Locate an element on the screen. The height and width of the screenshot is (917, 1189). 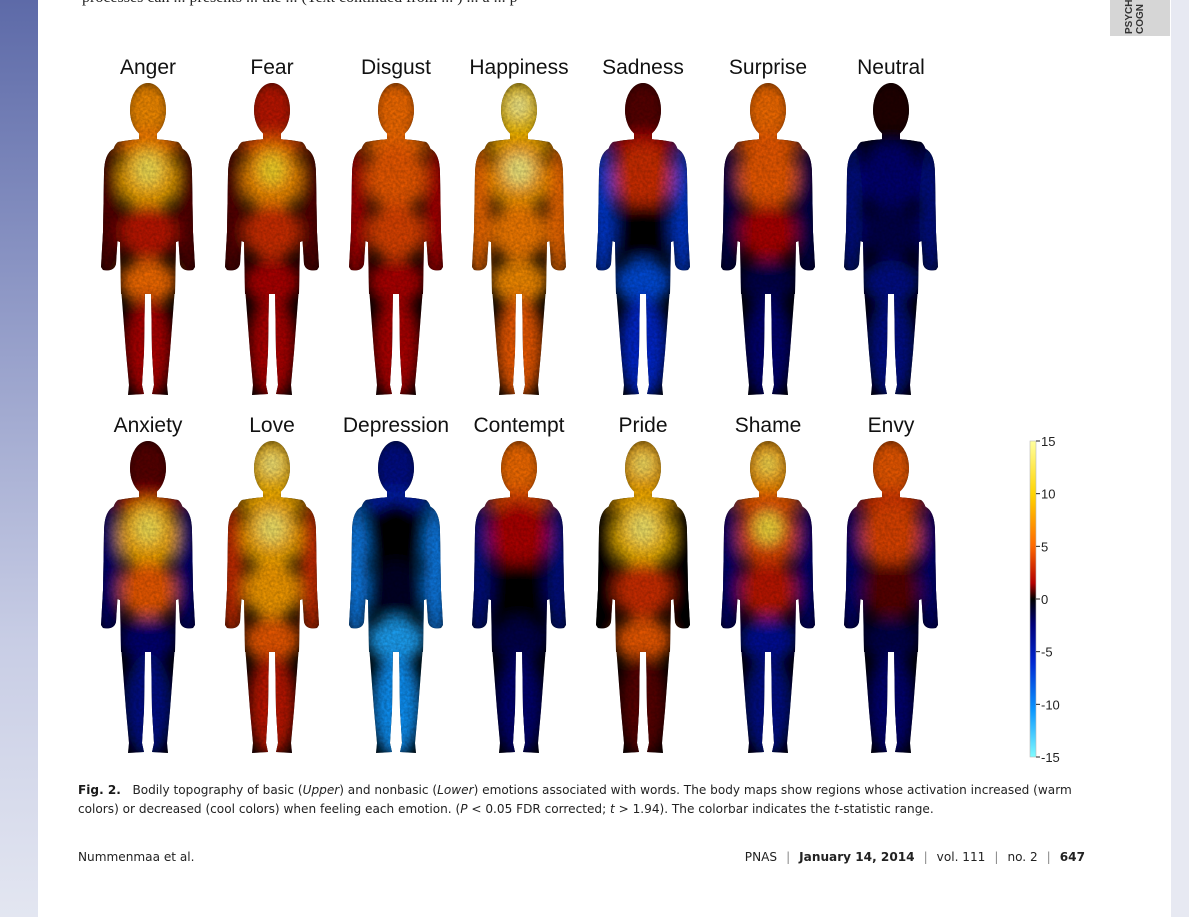
colorbar-tick-label: 15 is located at coordinates (1048, 441).